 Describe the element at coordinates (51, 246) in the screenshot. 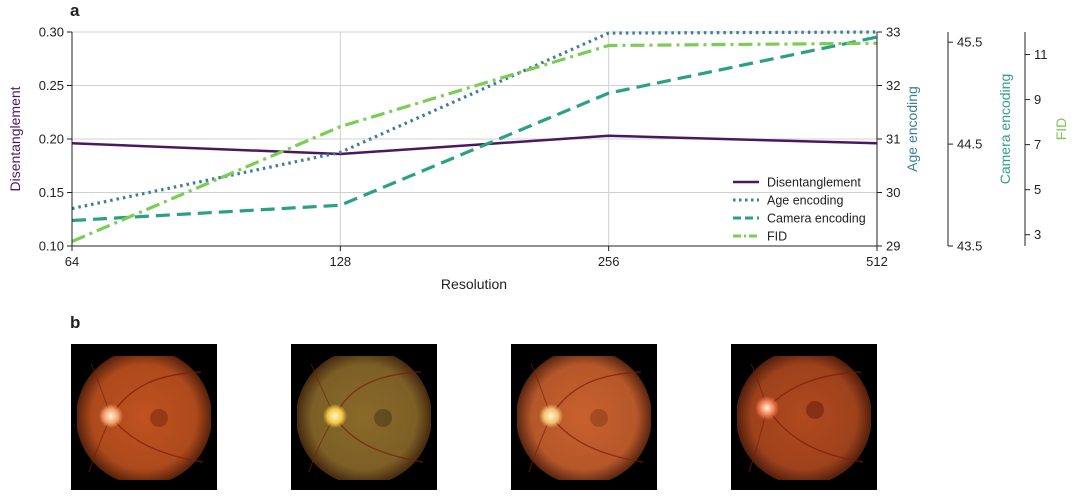

I see `y-tick-label-disentanglement: 0.10` at that location.